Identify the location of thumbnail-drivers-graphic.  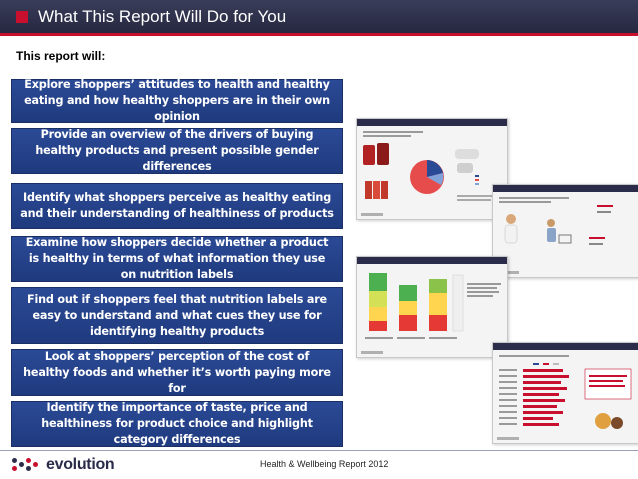
(430, 166).